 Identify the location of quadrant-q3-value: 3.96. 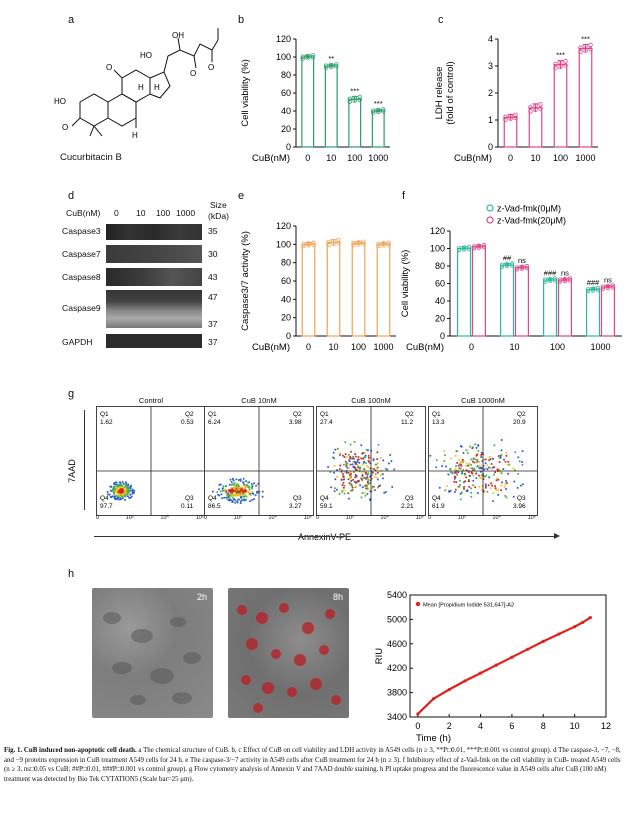
(519, 506).